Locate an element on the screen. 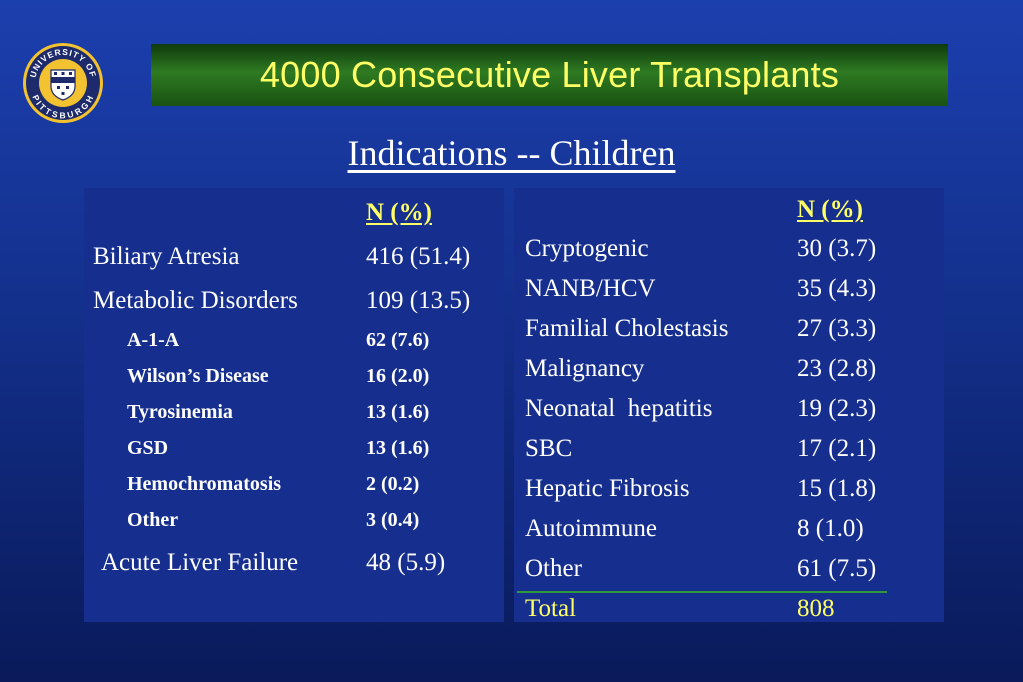  right-row-label: Cryptogenic is located at coordinates (587, 248).